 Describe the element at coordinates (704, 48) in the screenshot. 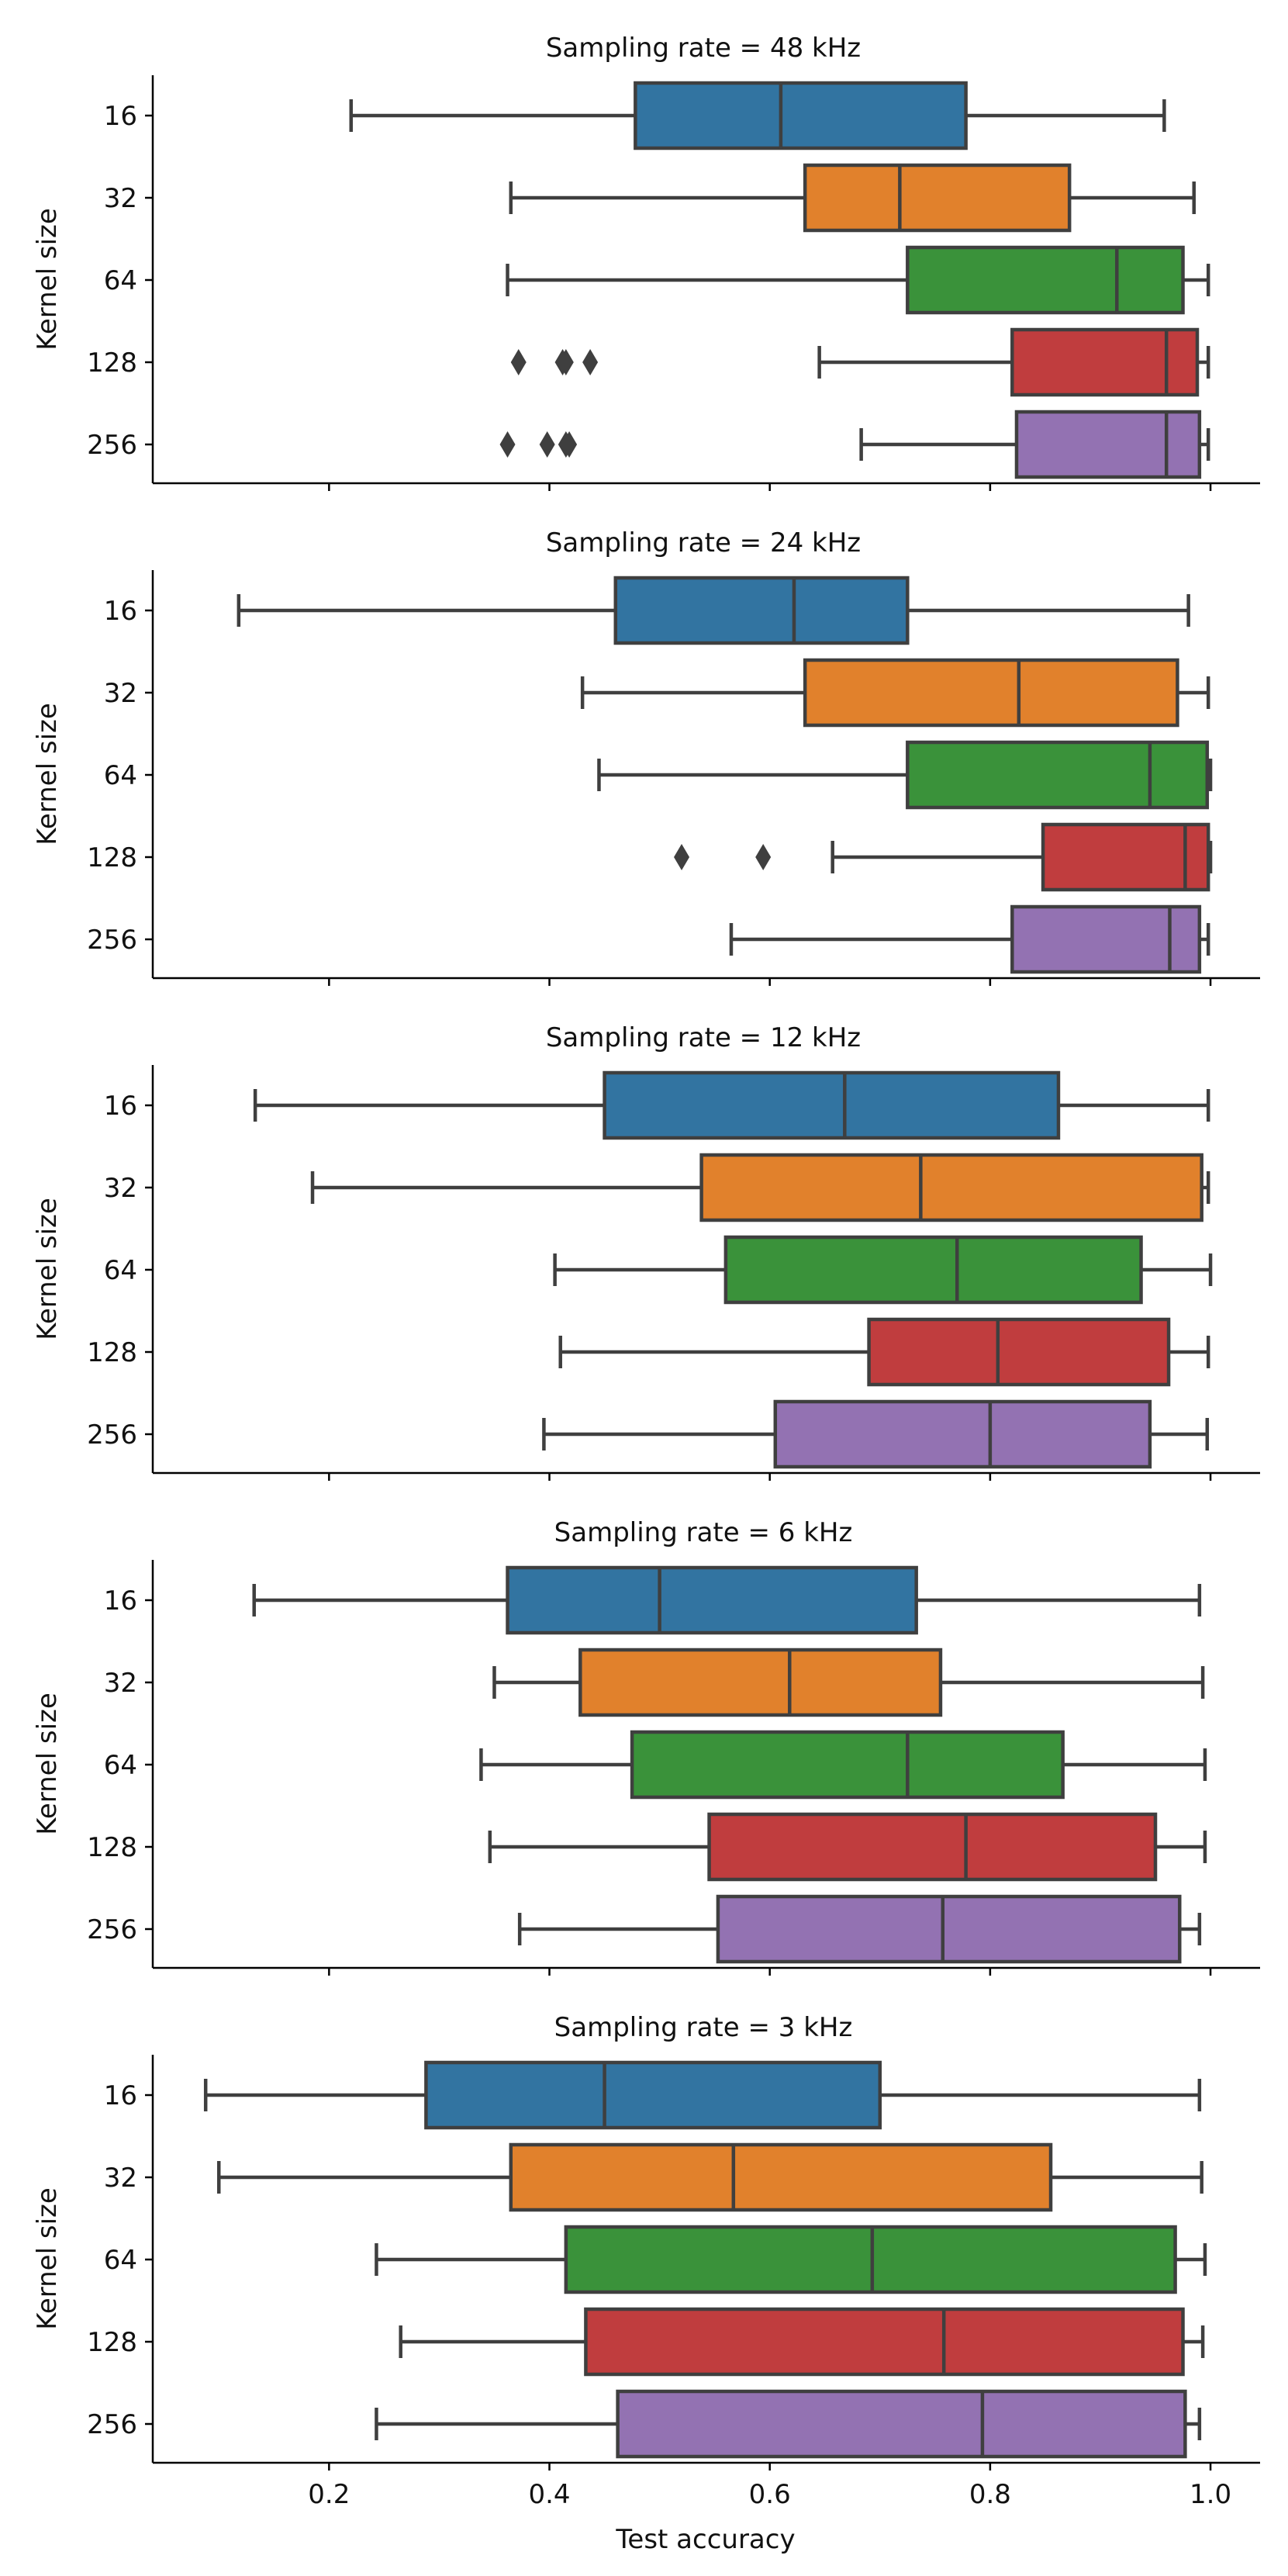

I see `panel-1-title: Sampling rate = 48 kHz` at that location.